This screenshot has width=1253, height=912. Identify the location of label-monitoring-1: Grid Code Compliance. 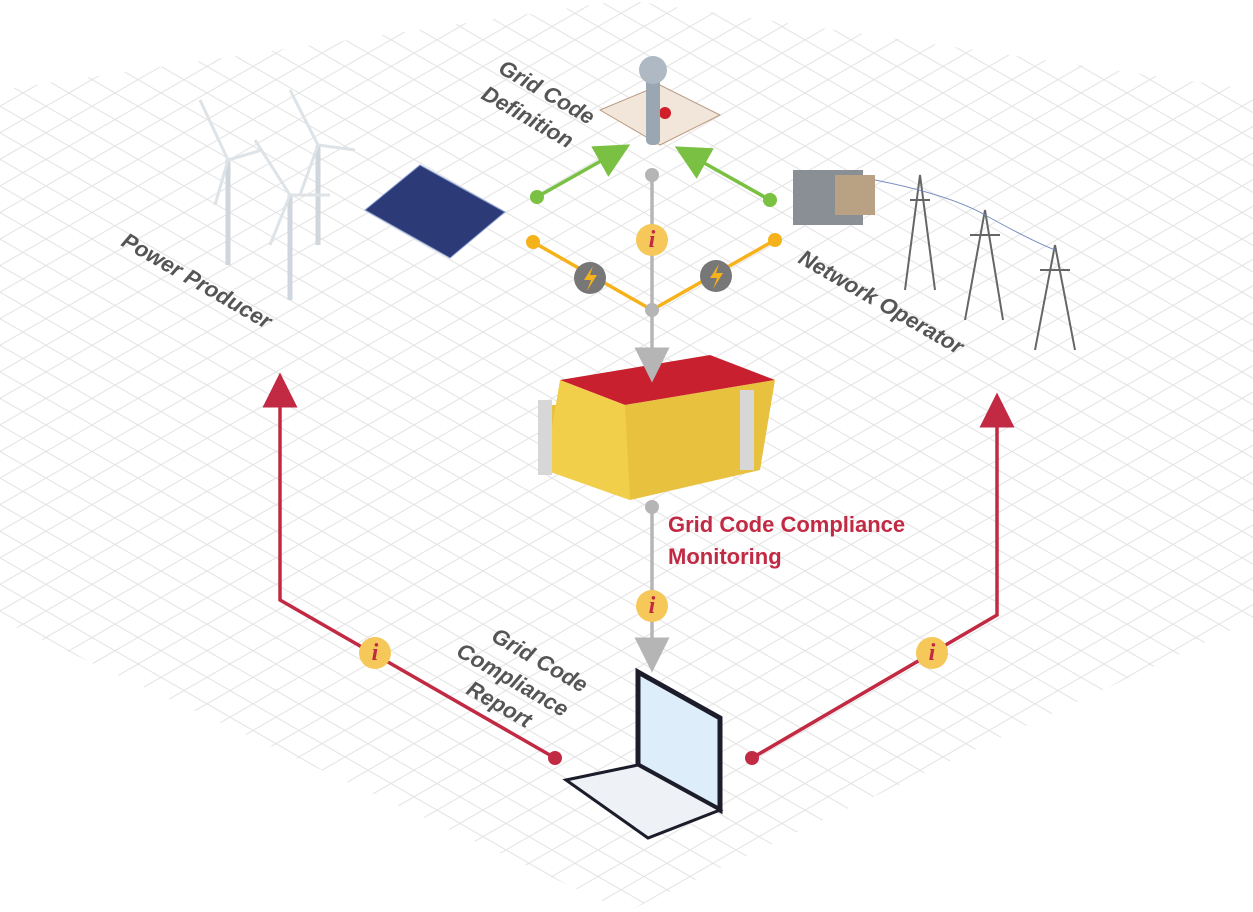
(786, 524).